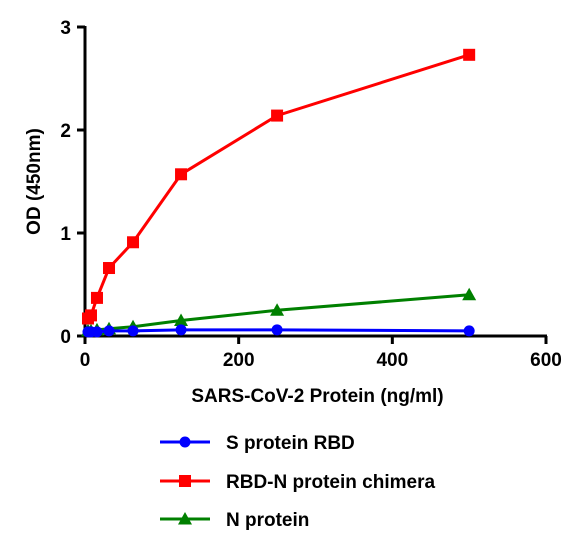  I want to click on legend-label-1: RBD-N protein chimera, so click(330, 482).